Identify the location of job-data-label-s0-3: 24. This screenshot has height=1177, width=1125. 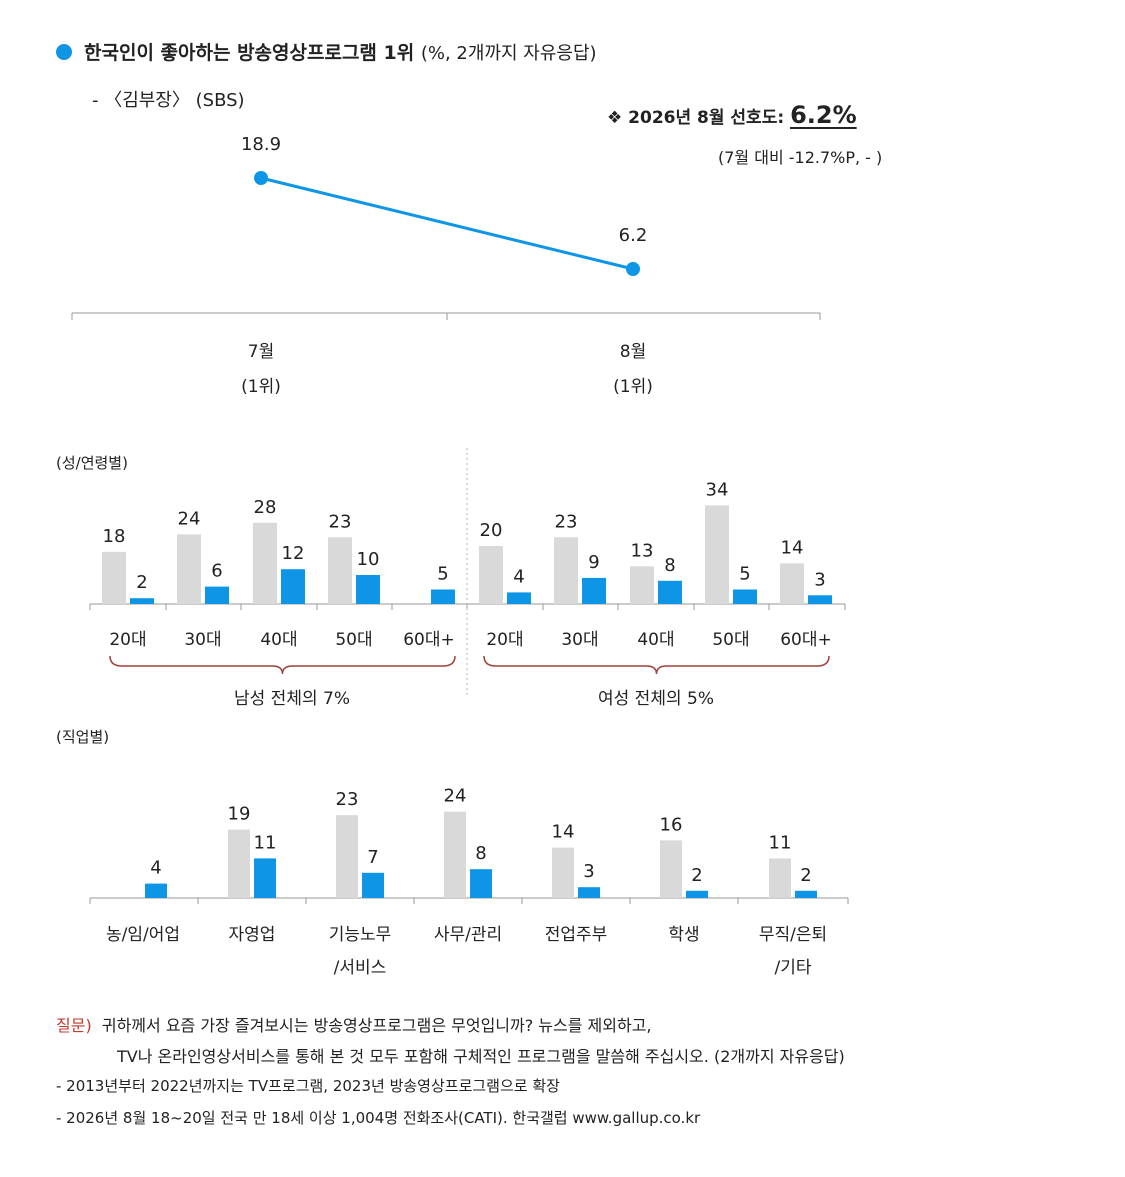
(455, 796).